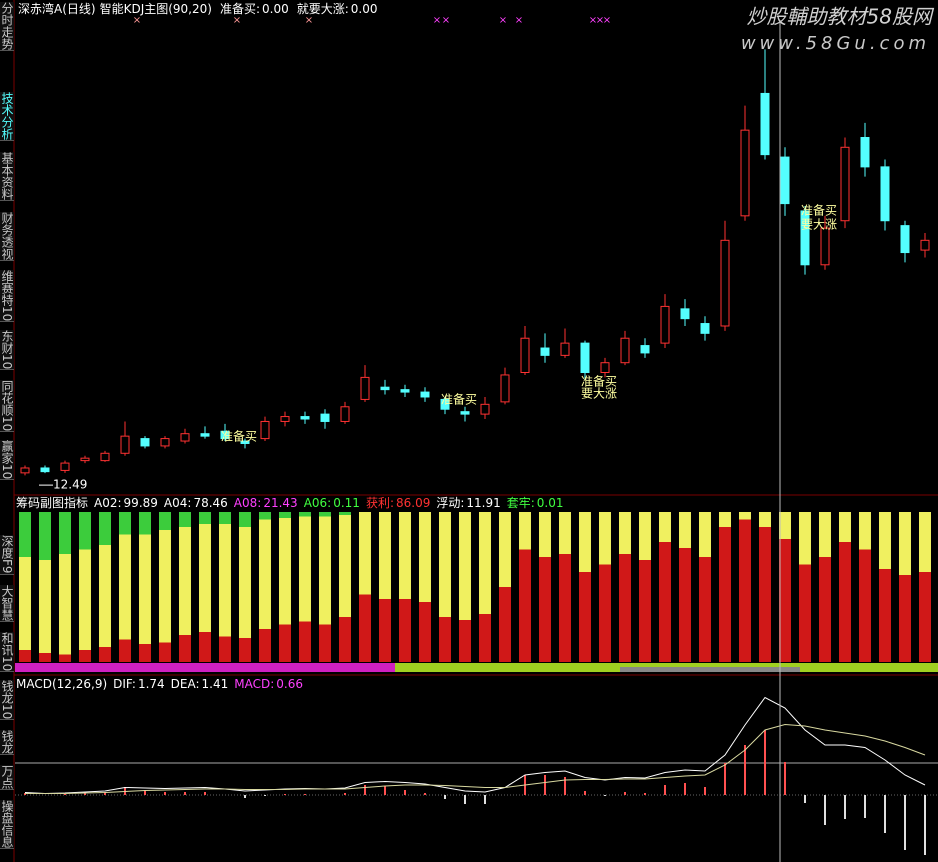 The height and width of the screenshot is (862, 938). I want to click on sidebar-tab: 维赛特10, so click(7, 296).